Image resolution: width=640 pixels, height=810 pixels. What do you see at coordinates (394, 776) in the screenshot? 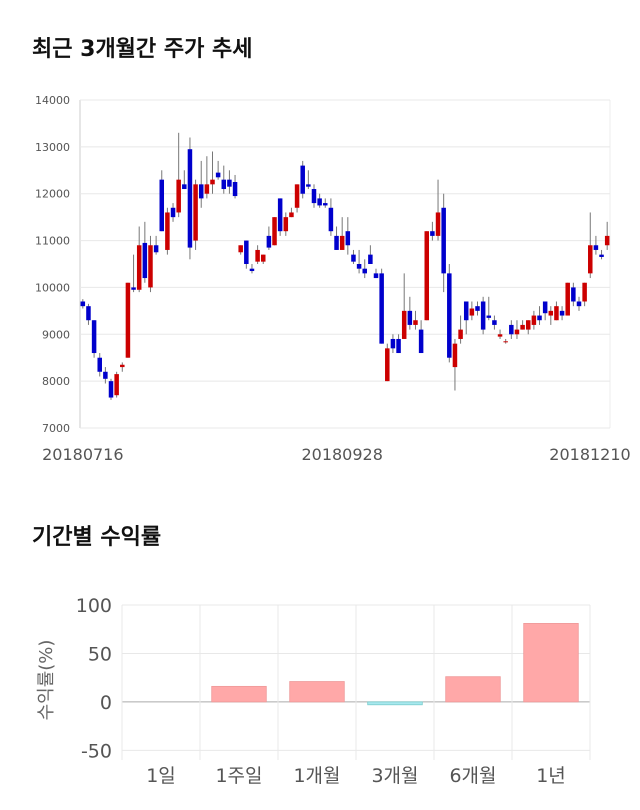
I see `x-tick-label: 3개월` at bounding box center [394, 776].